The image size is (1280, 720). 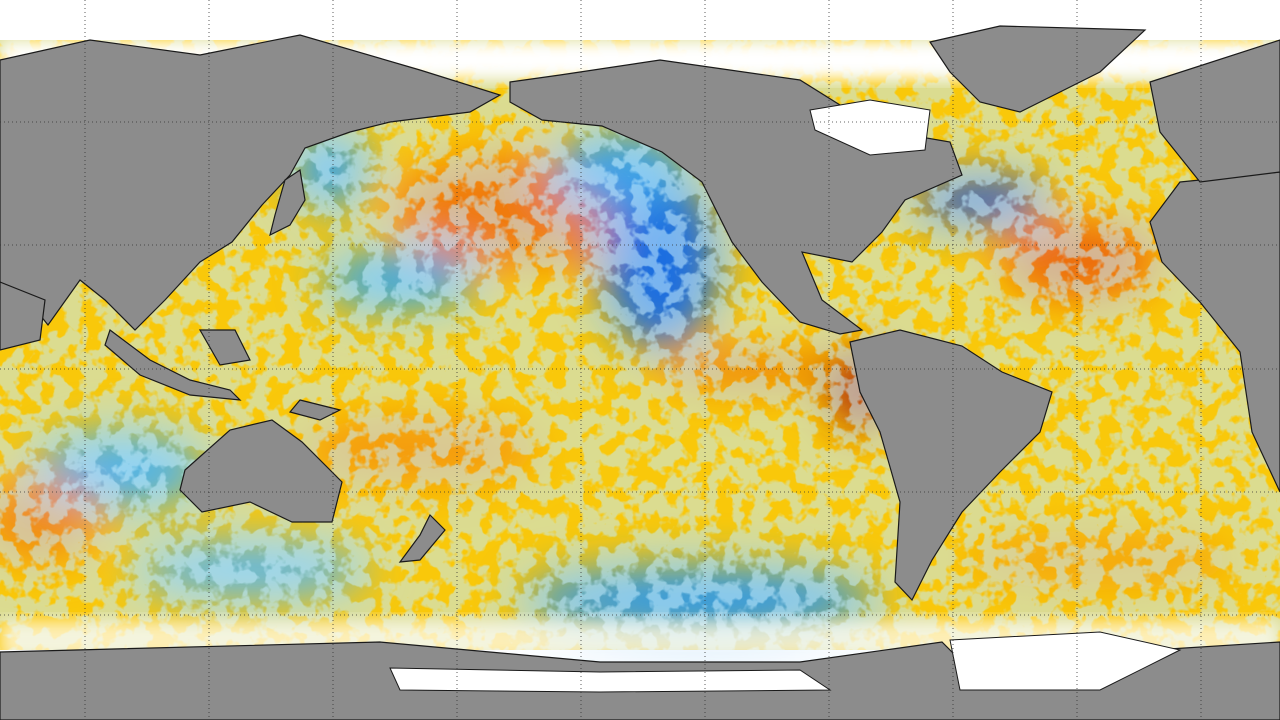 What do you see at coordinates (23, 316) in the screenshot?
I see `africa-west` at bounding box center [23, 316].